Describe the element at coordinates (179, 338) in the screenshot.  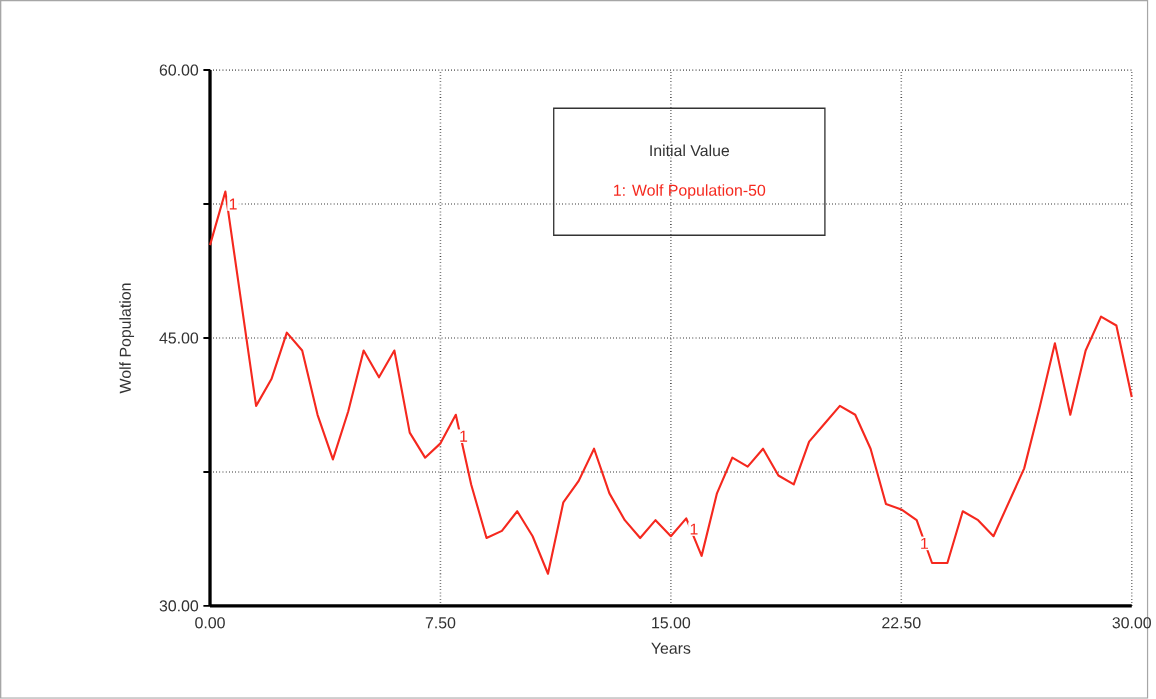
I see `y-tick-label: 45.00` at that location.